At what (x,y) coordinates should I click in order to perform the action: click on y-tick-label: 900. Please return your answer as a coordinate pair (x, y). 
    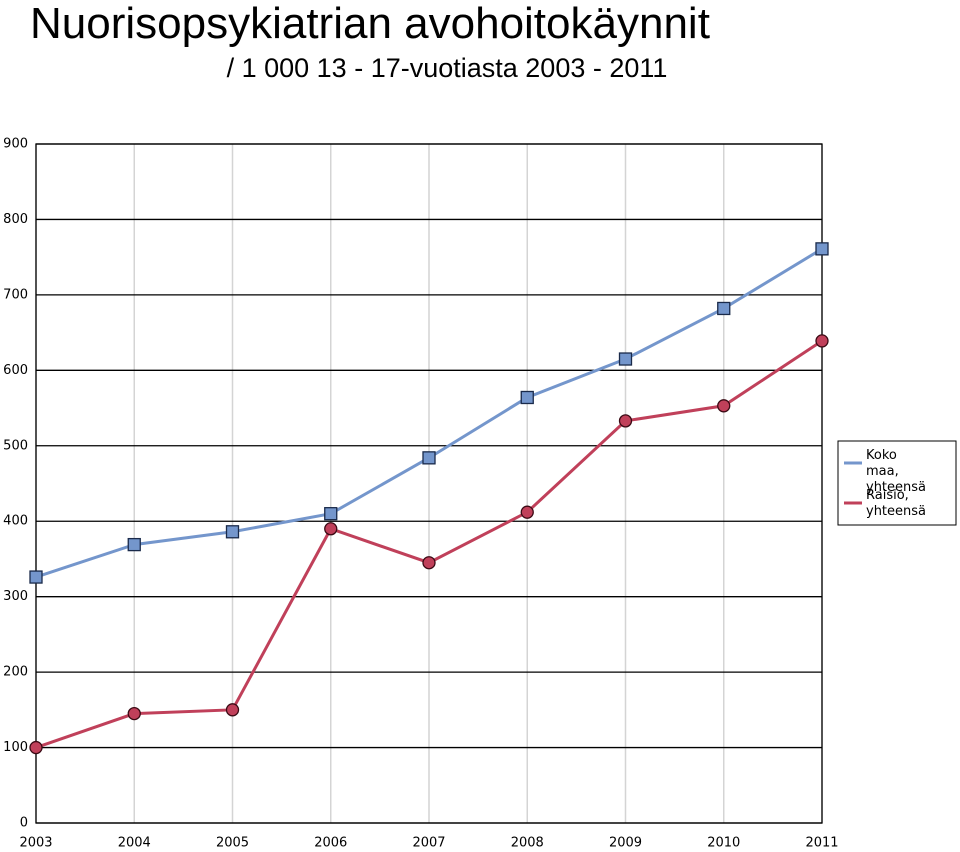
    Looking at the image, I should click on (15, 144).